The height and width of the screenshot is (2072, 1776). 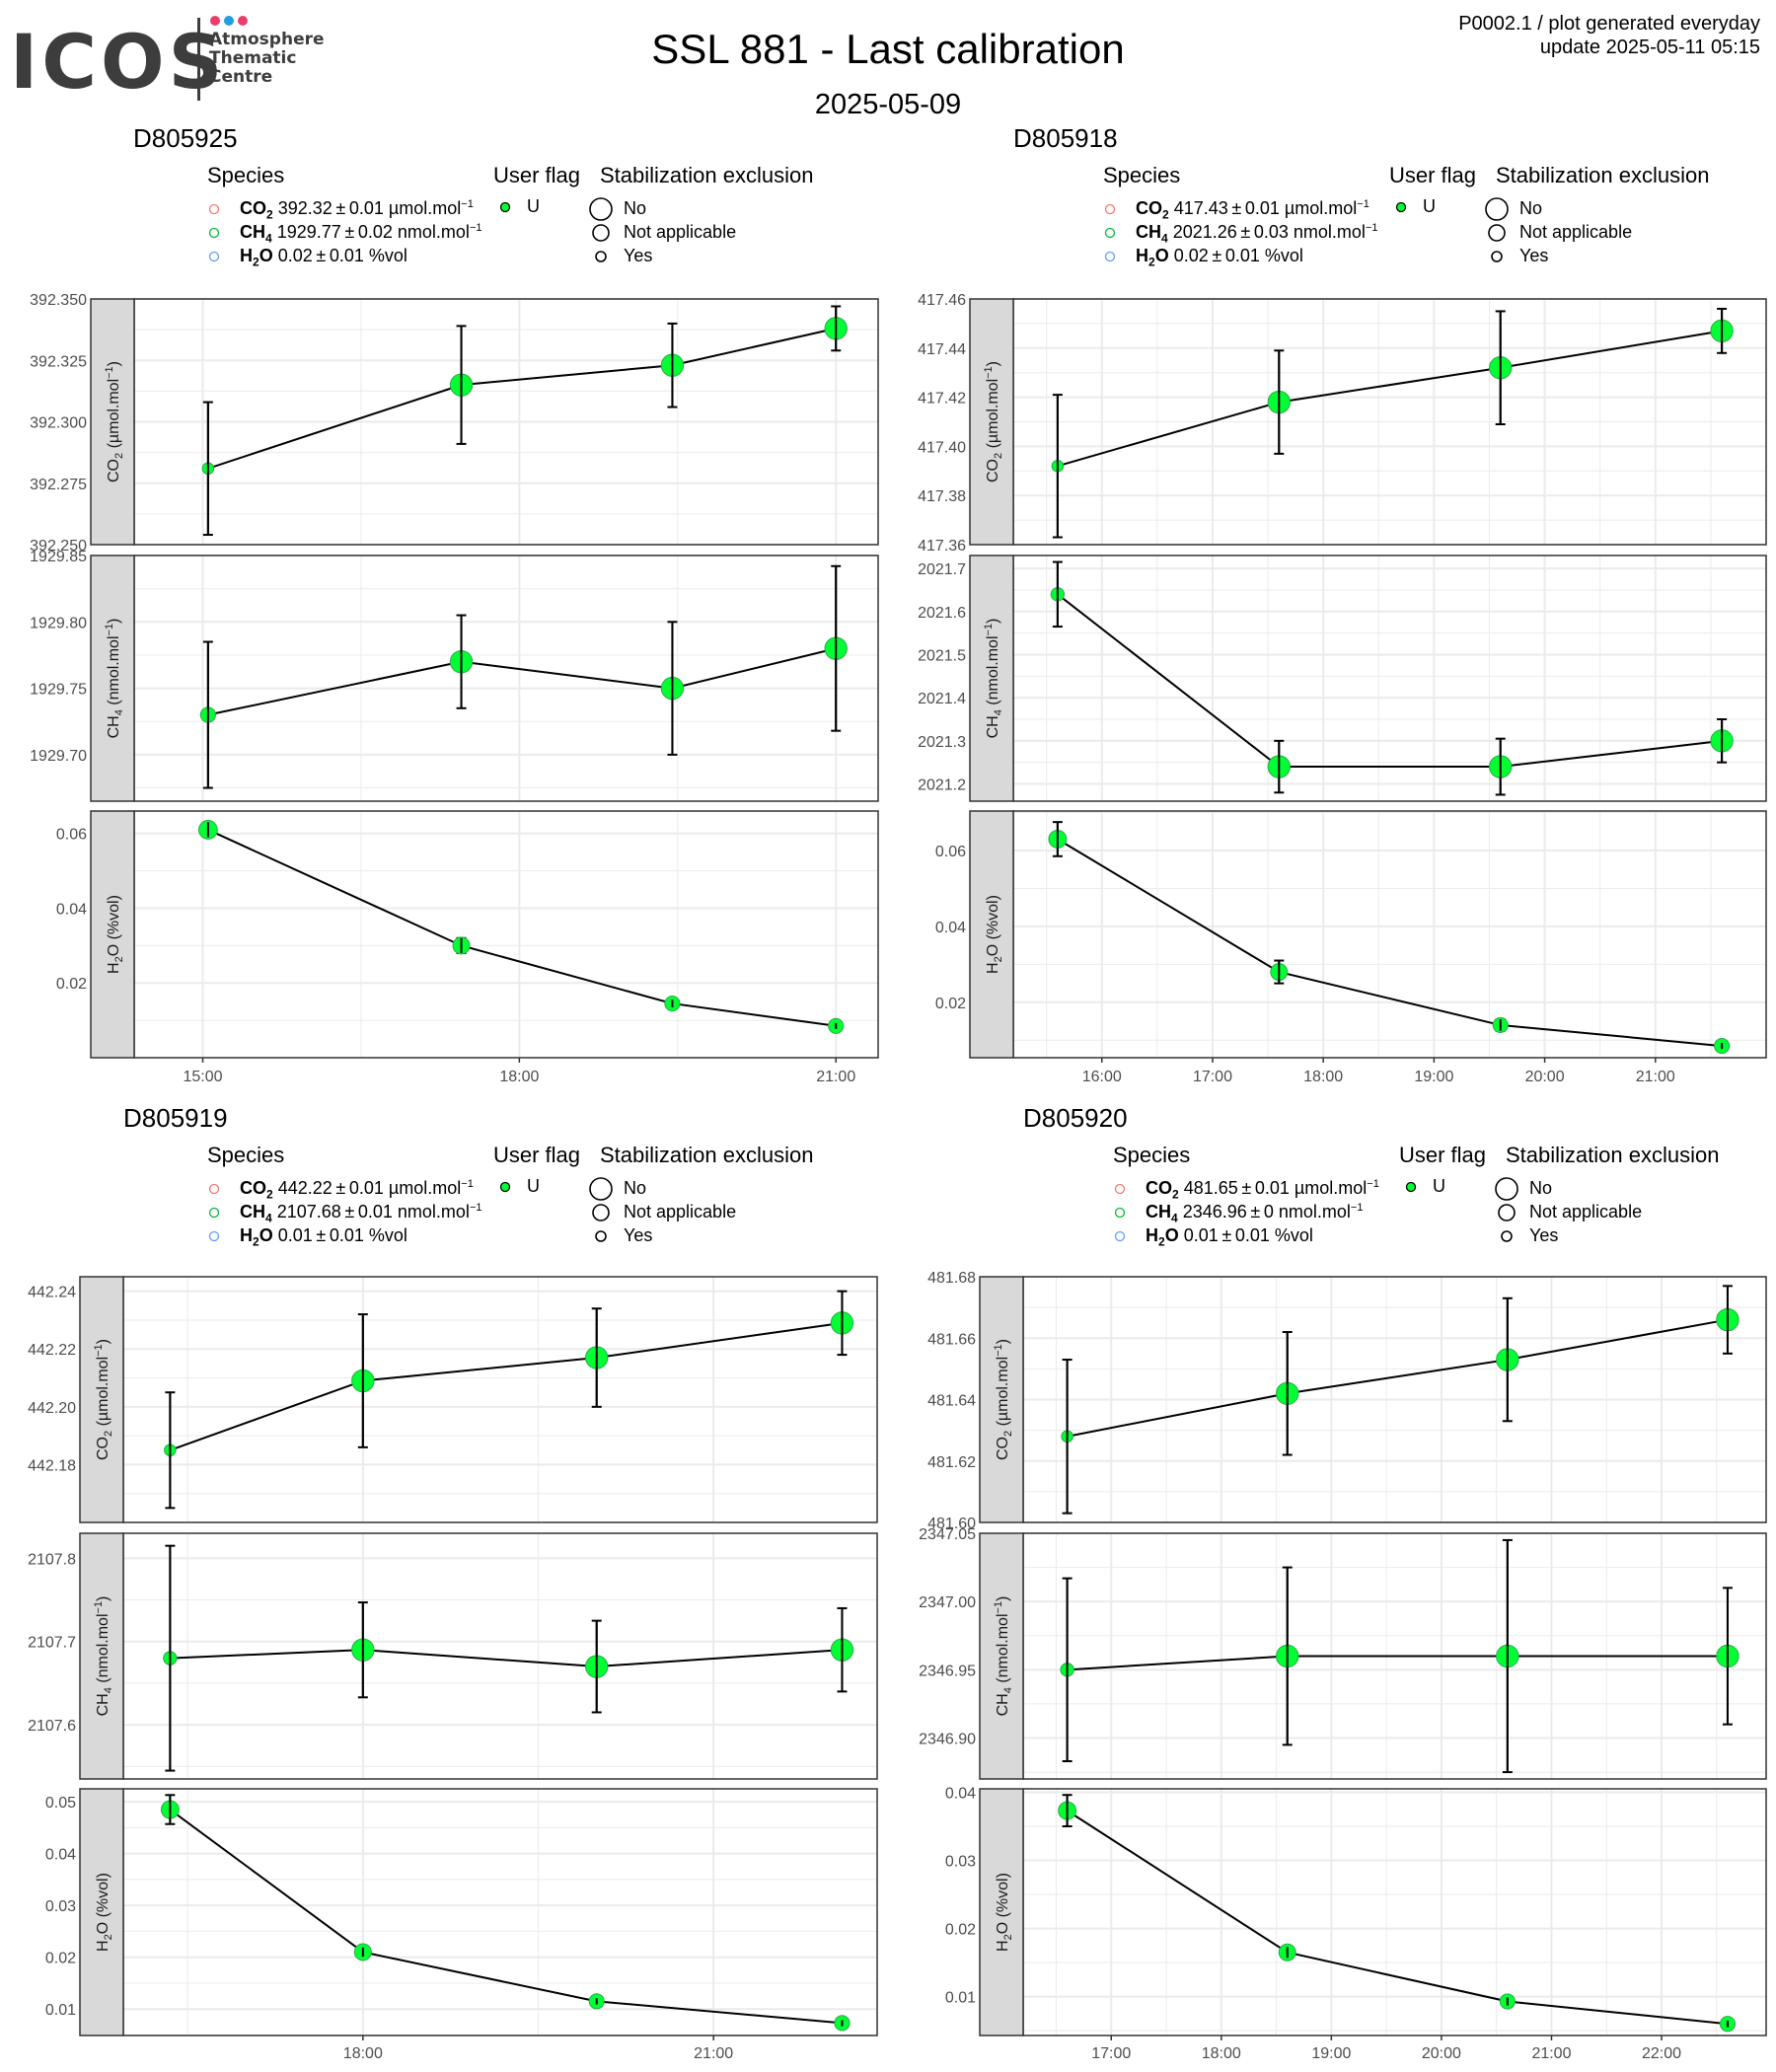 I want to click on legend-stab-entry: Yes, so click(x=639, y=1235).